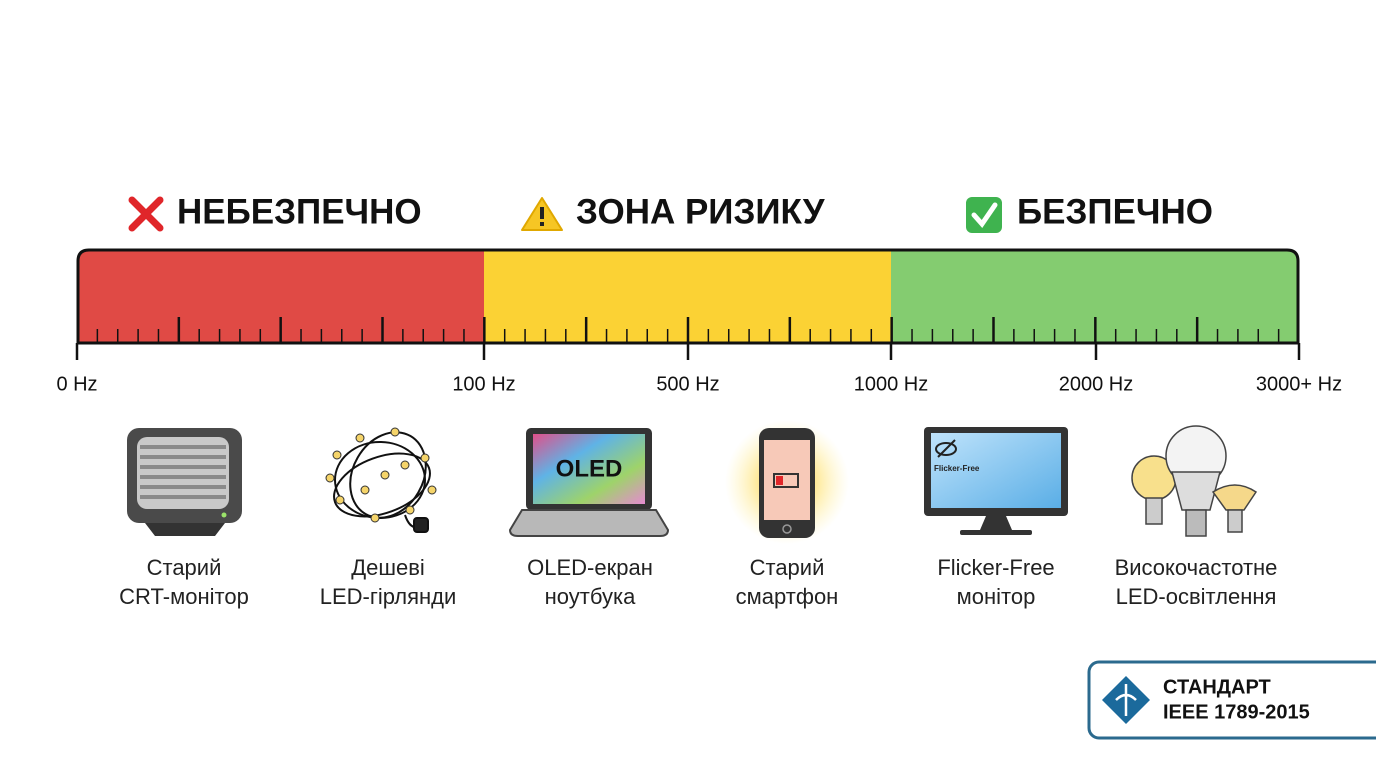  Describe the element at coordinates (542, 224) in the screenshot. I see `warning-dot` at that location.